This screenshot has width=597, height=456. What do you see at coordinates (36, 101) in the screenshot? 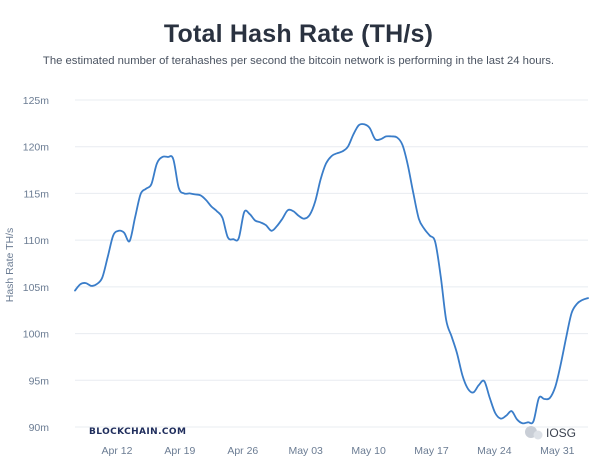
I see `y-tick-label: 125m` at bounding box center [36, 101].